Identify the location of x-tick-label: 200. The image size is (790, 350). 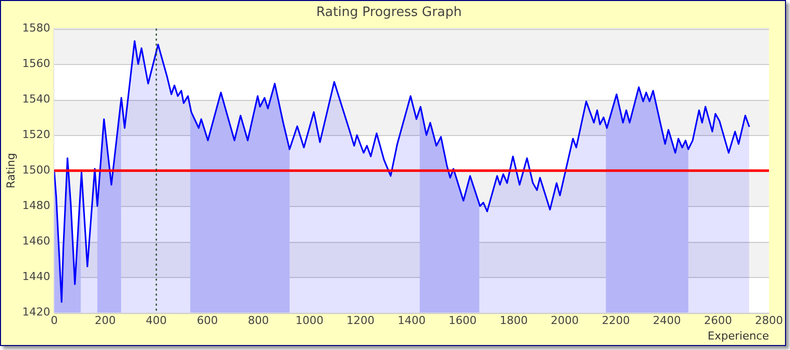
(105, 321).